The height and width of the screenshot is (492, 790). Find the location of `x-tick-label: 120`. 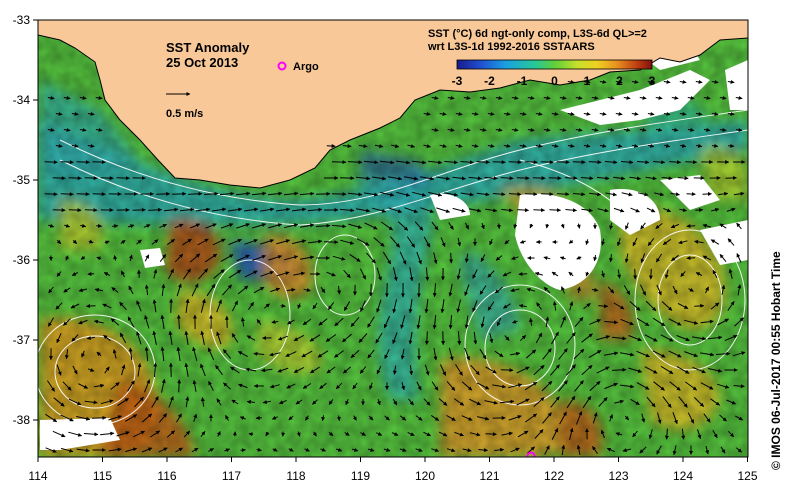

x-tick-label: 120 is located at coordinates (425, 476).